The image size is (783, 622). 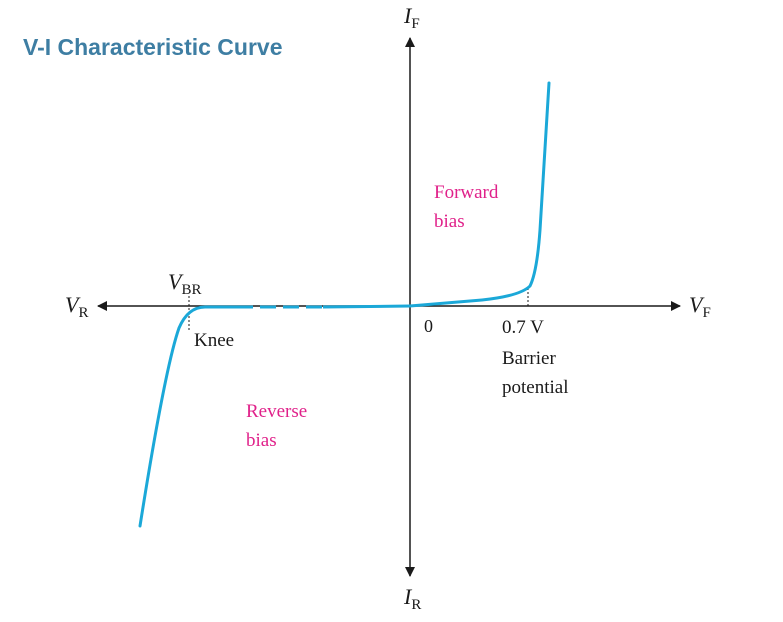 I want to click on reverse-current-label: IR, so click(x=412, y=598).